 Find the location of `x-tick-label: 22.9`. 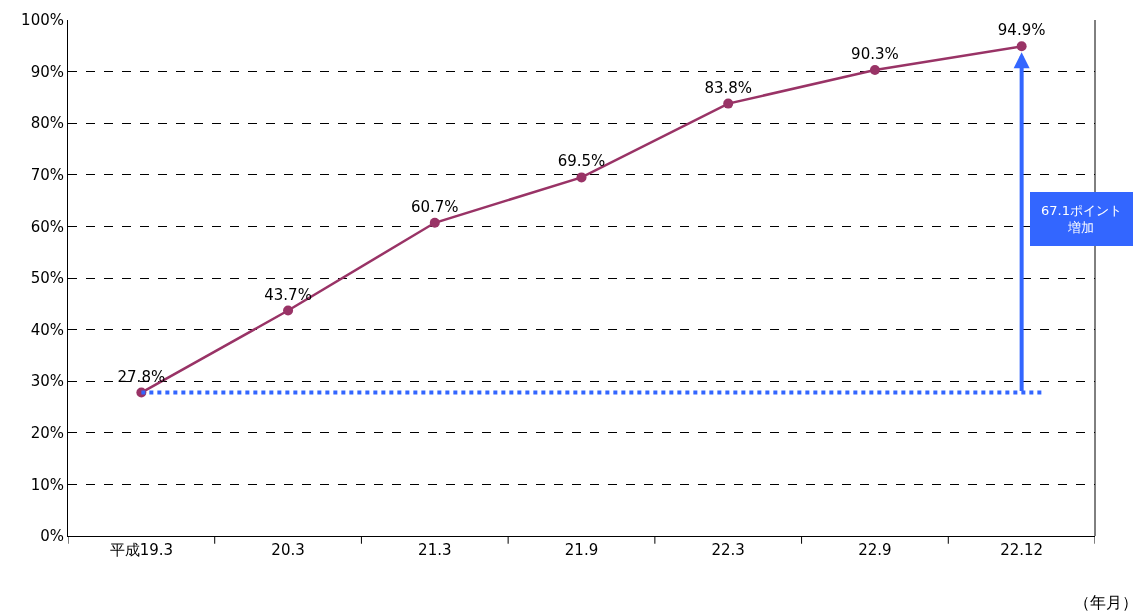

x-tick-label: 22.9 is located at coordinates (875, 550).